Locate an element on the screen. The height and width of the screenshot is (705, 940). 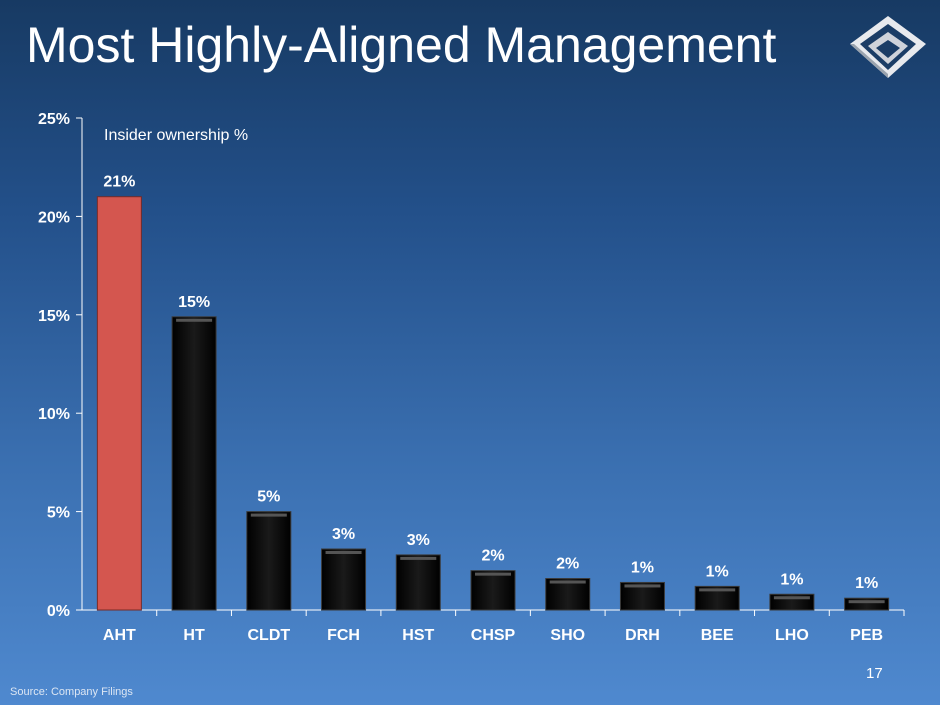
data-label-aht: 21% is located at coordinates (119, 182).